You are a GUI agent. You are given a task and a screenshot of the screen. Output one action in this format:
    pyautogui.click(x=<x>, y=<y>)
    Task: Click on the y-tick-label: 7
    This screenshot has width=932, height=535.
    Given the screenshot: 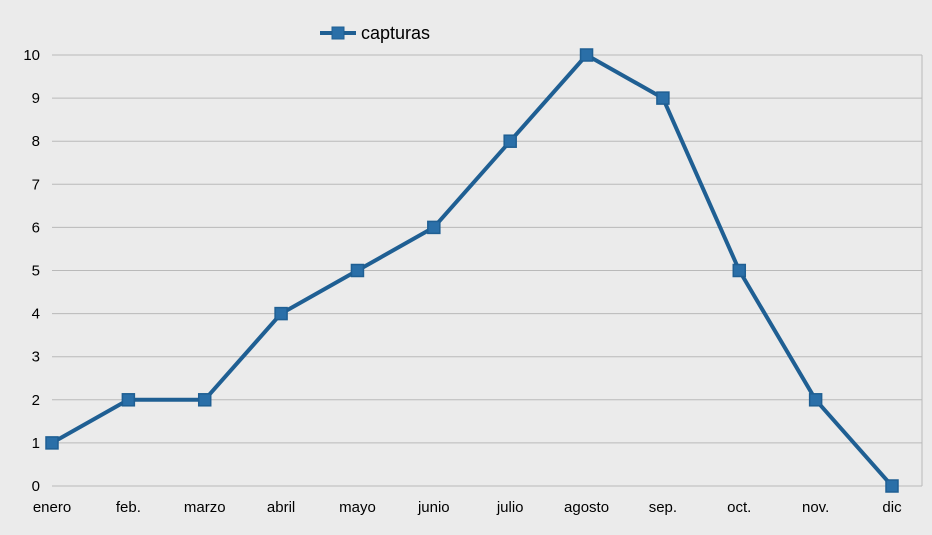 What is the action you would take?
    pyautogui.click(x=36, y=184)
    